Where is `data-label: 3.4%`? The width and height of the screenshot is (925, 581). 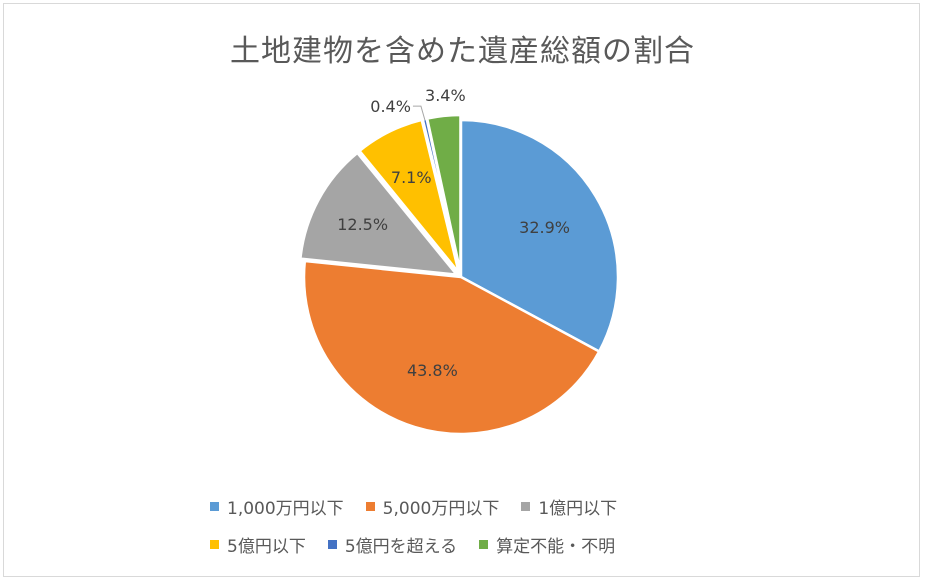
data-label: 3.4% is located at coordinates (445, 95).